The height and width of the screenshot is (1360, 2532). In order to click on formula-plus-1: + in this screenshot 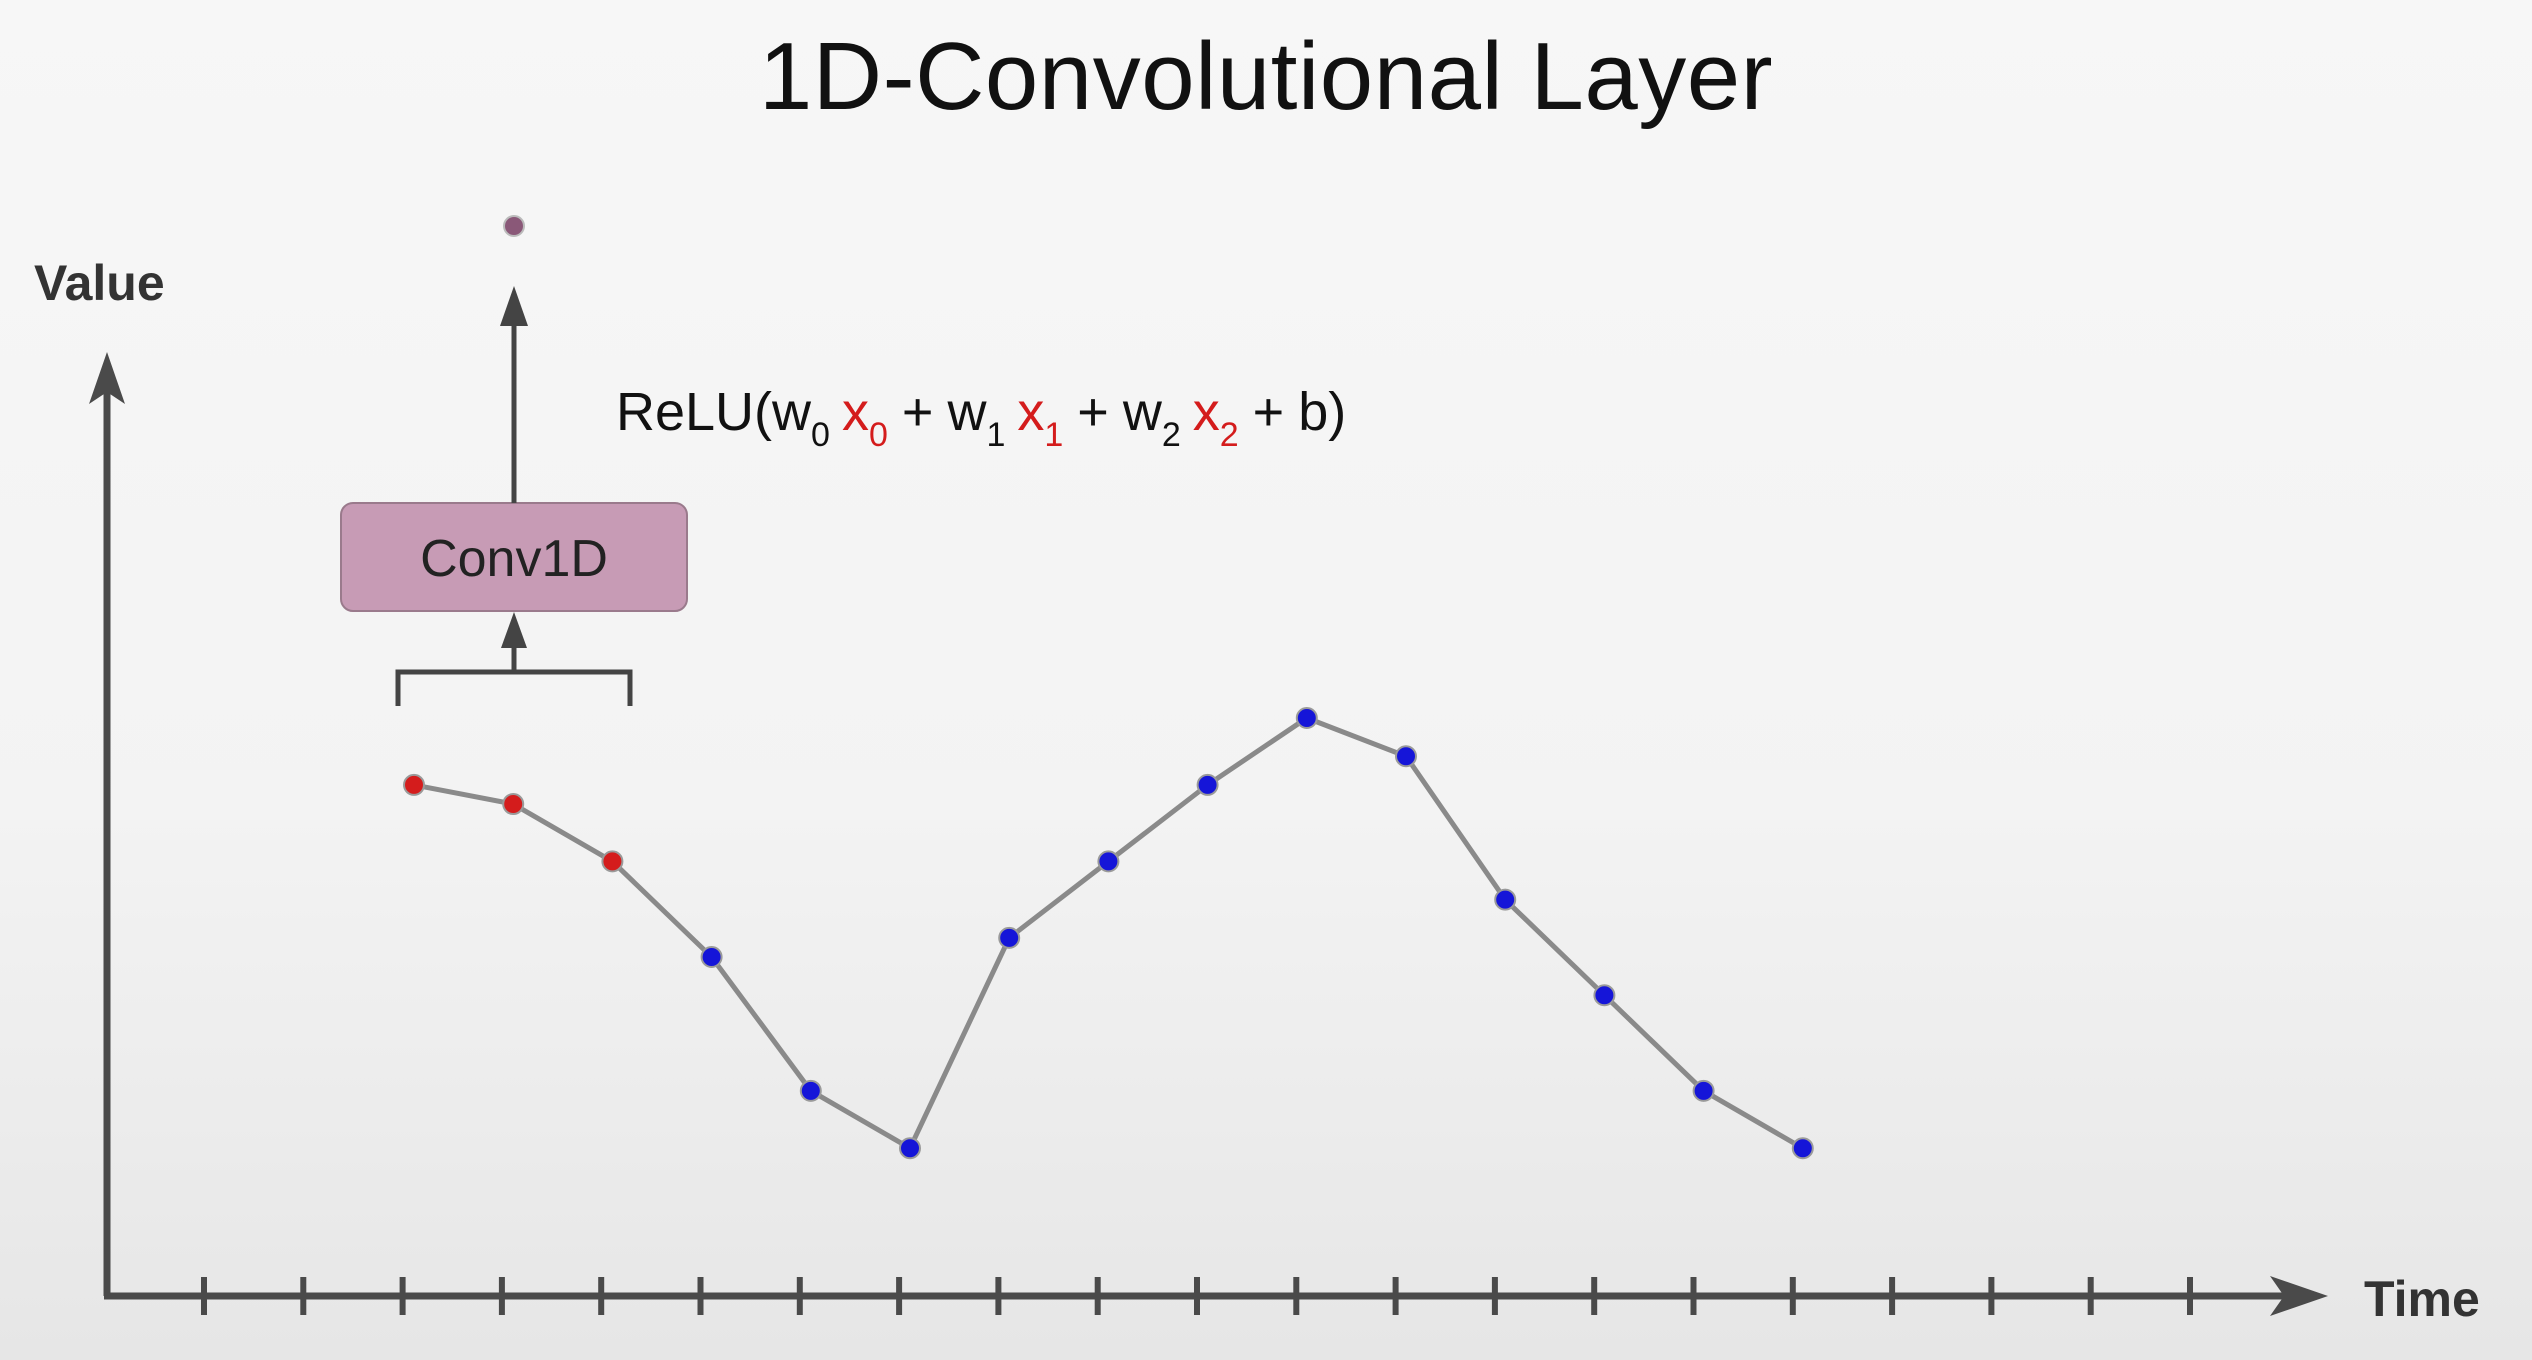, I will do `click(918, 412)`.